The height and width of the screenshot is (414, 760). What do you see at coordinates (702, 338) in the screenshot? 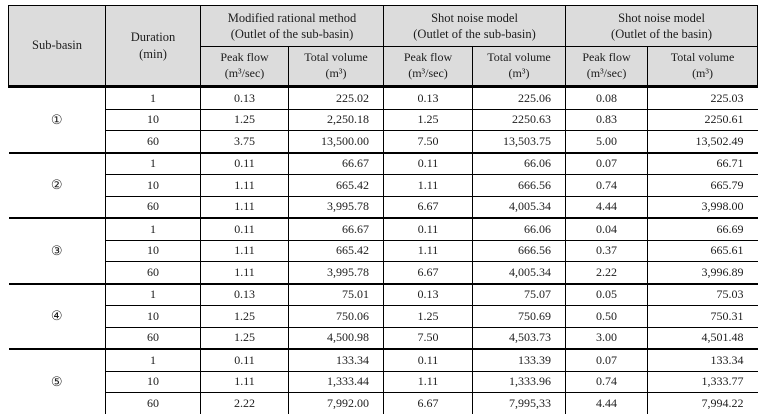
I see `total-volume-cell: 4,501.48` at bounding box center [702, 338].